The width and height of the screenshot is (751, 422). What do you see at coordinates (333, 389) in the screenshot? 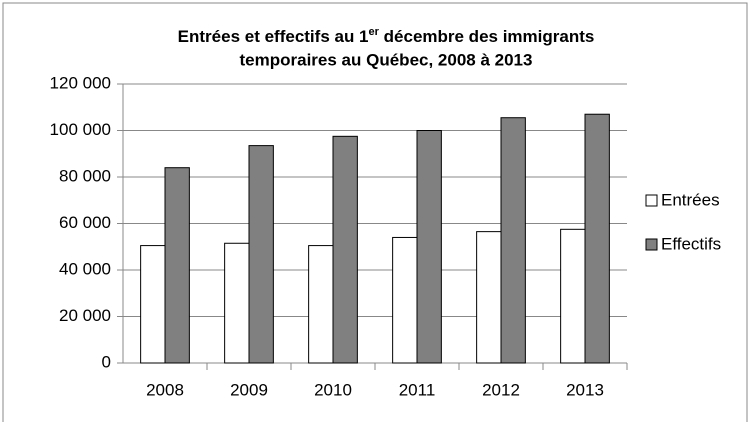
I see `x-tick-label: 2010` at bounding box center [333, 389].